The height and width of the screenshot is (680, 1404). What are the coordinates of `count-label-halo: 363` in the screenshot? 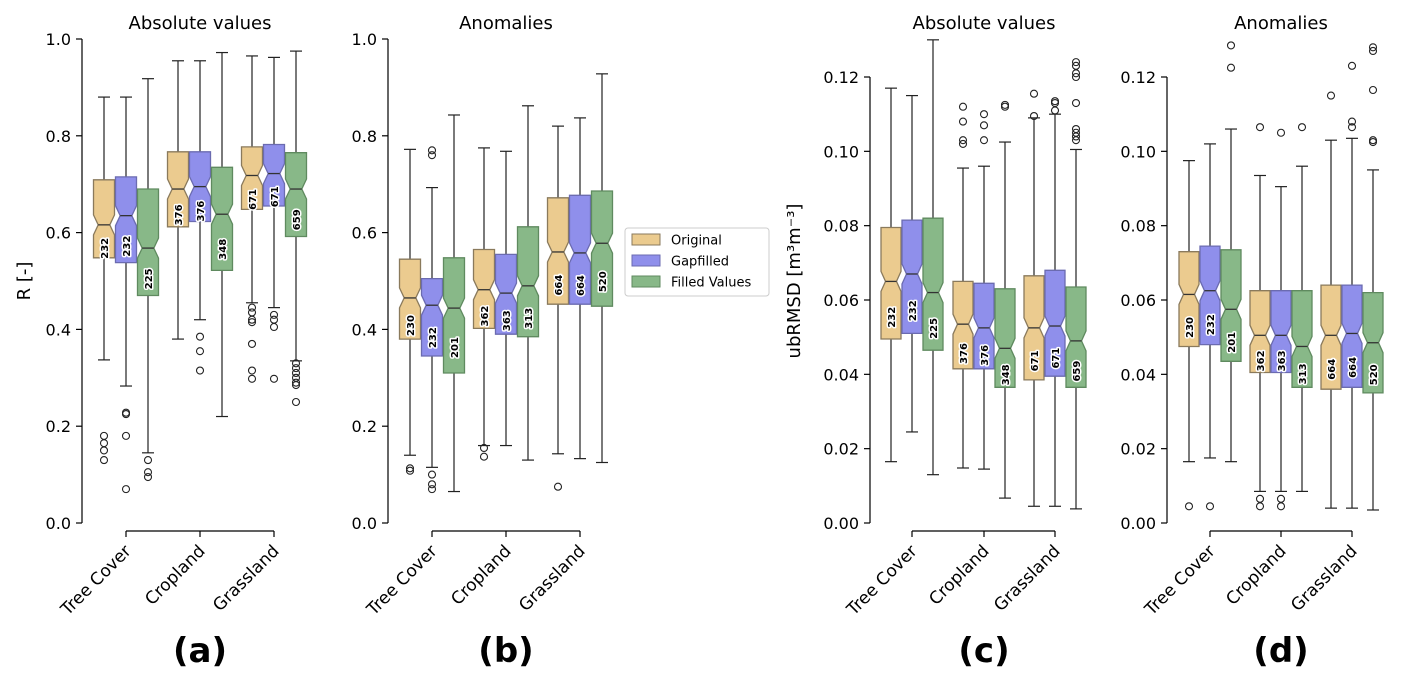 It's located at (1282, 360).